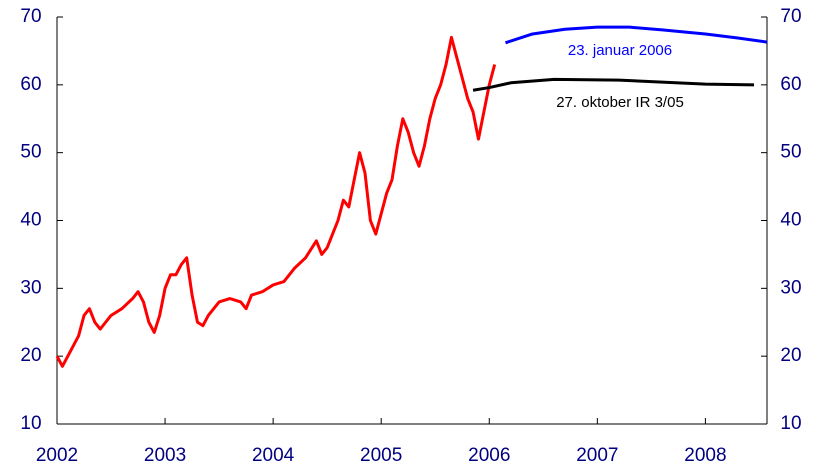  I want to click on y2-tick-label: 30, so click(790, 287).